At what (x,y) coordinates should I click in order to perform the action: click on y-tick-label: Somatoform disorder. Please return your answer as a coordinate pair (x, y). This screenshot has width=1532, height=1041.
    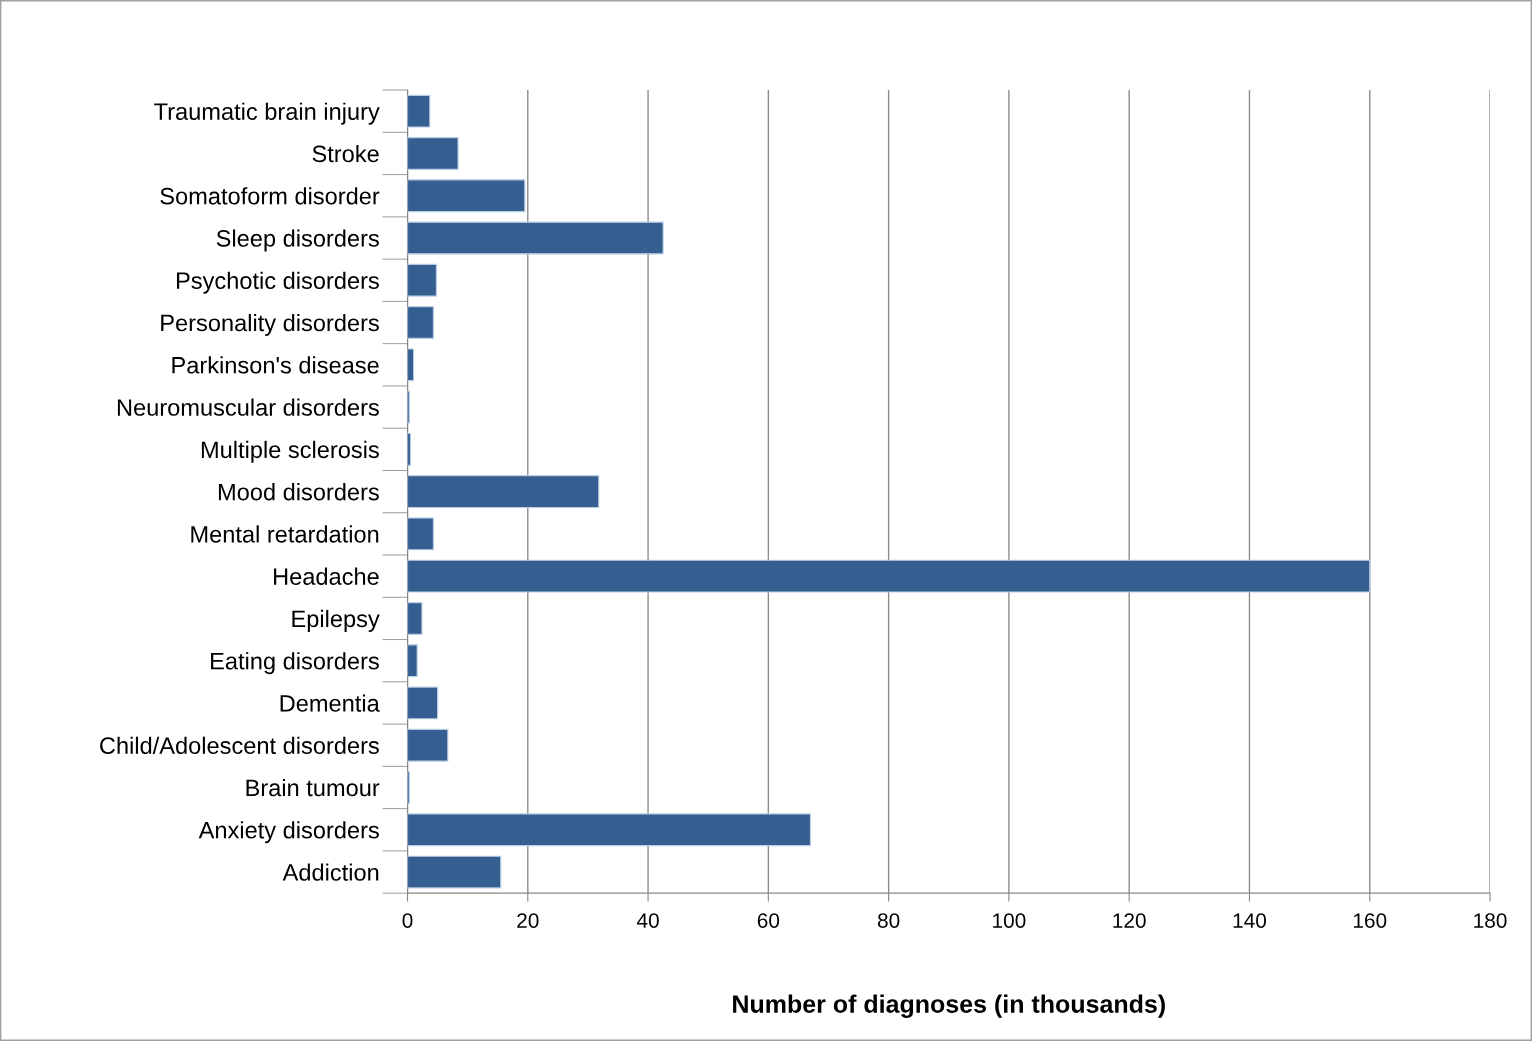
    Looking at the image, I should click on (270, 196).